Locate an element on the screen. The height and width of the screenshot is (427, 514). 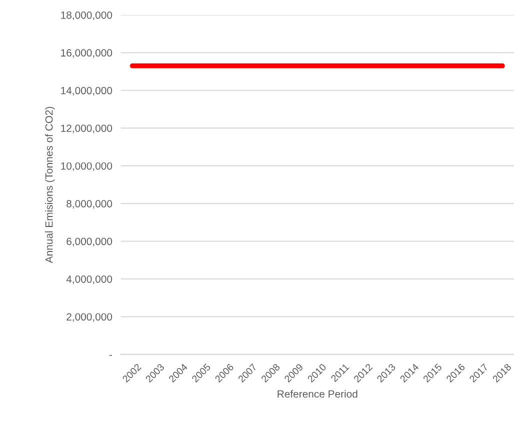
y-axis-title: Annual Emisions (Tonnes of CO2) is located at coordinates (50, 185).